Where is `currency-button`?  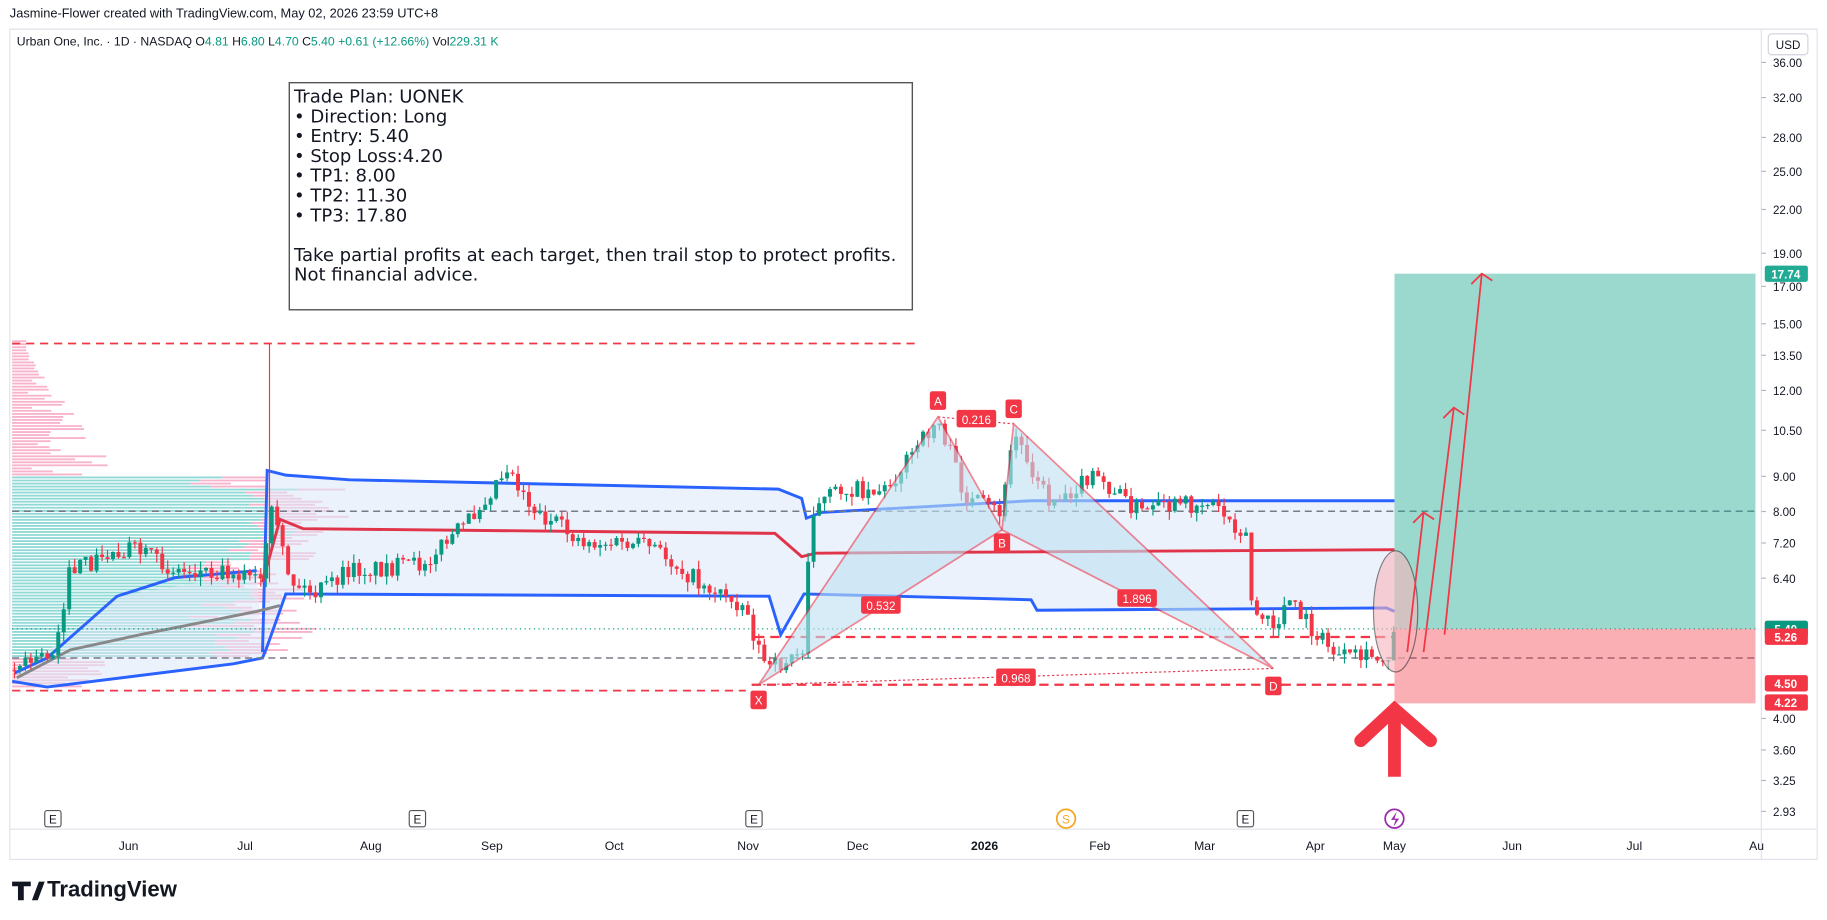 currency-button is located at coordinates (1788, 44).